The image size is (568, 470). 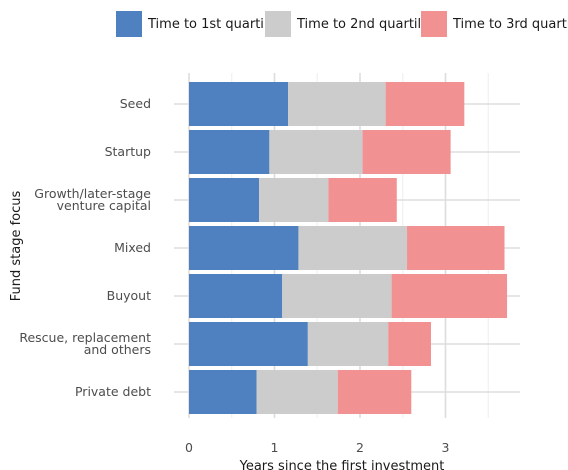 I want to click on category-label: Seed, so click(x=135, y=103).